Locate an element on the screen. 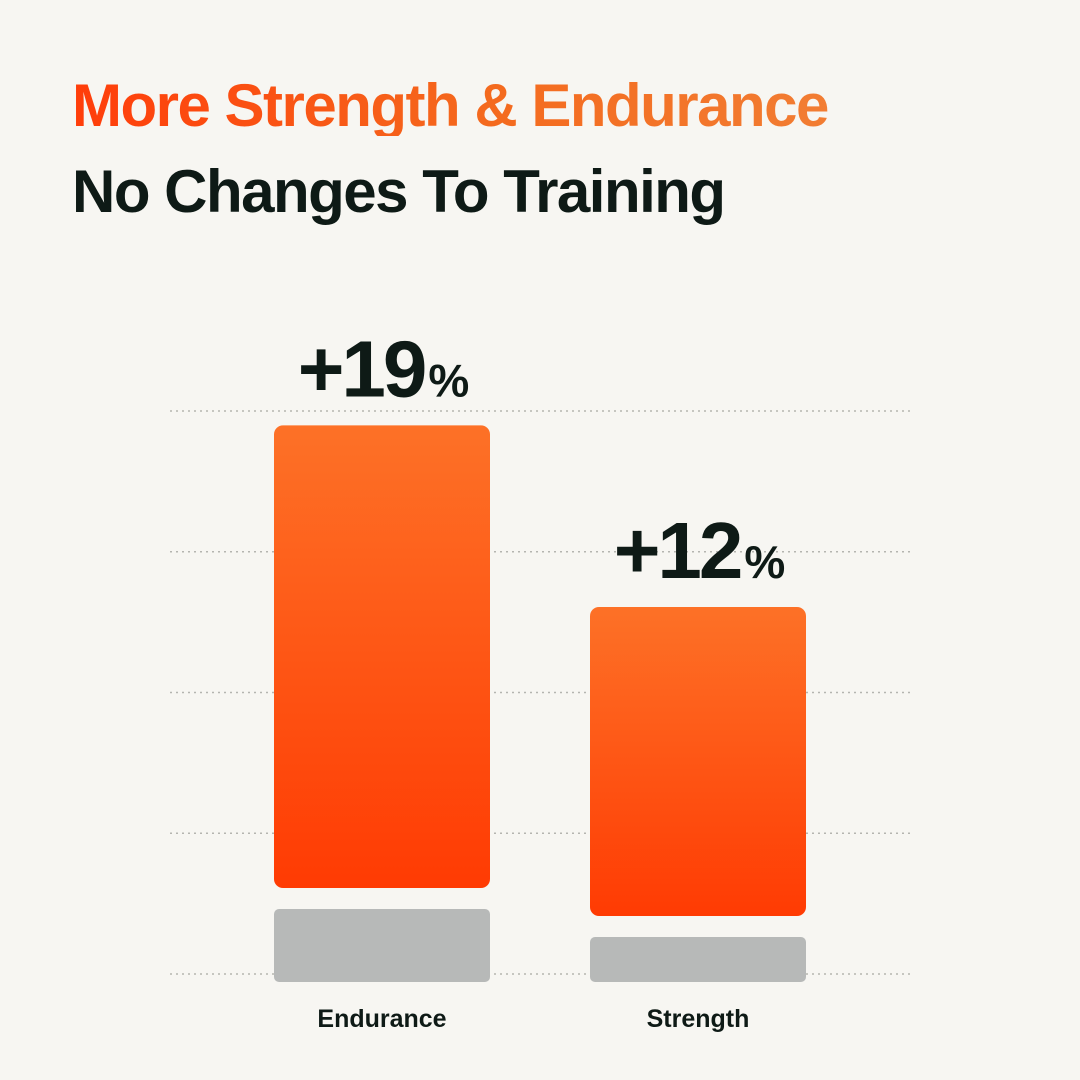  value-label-number: +12 is located at coordinates (677, 550).